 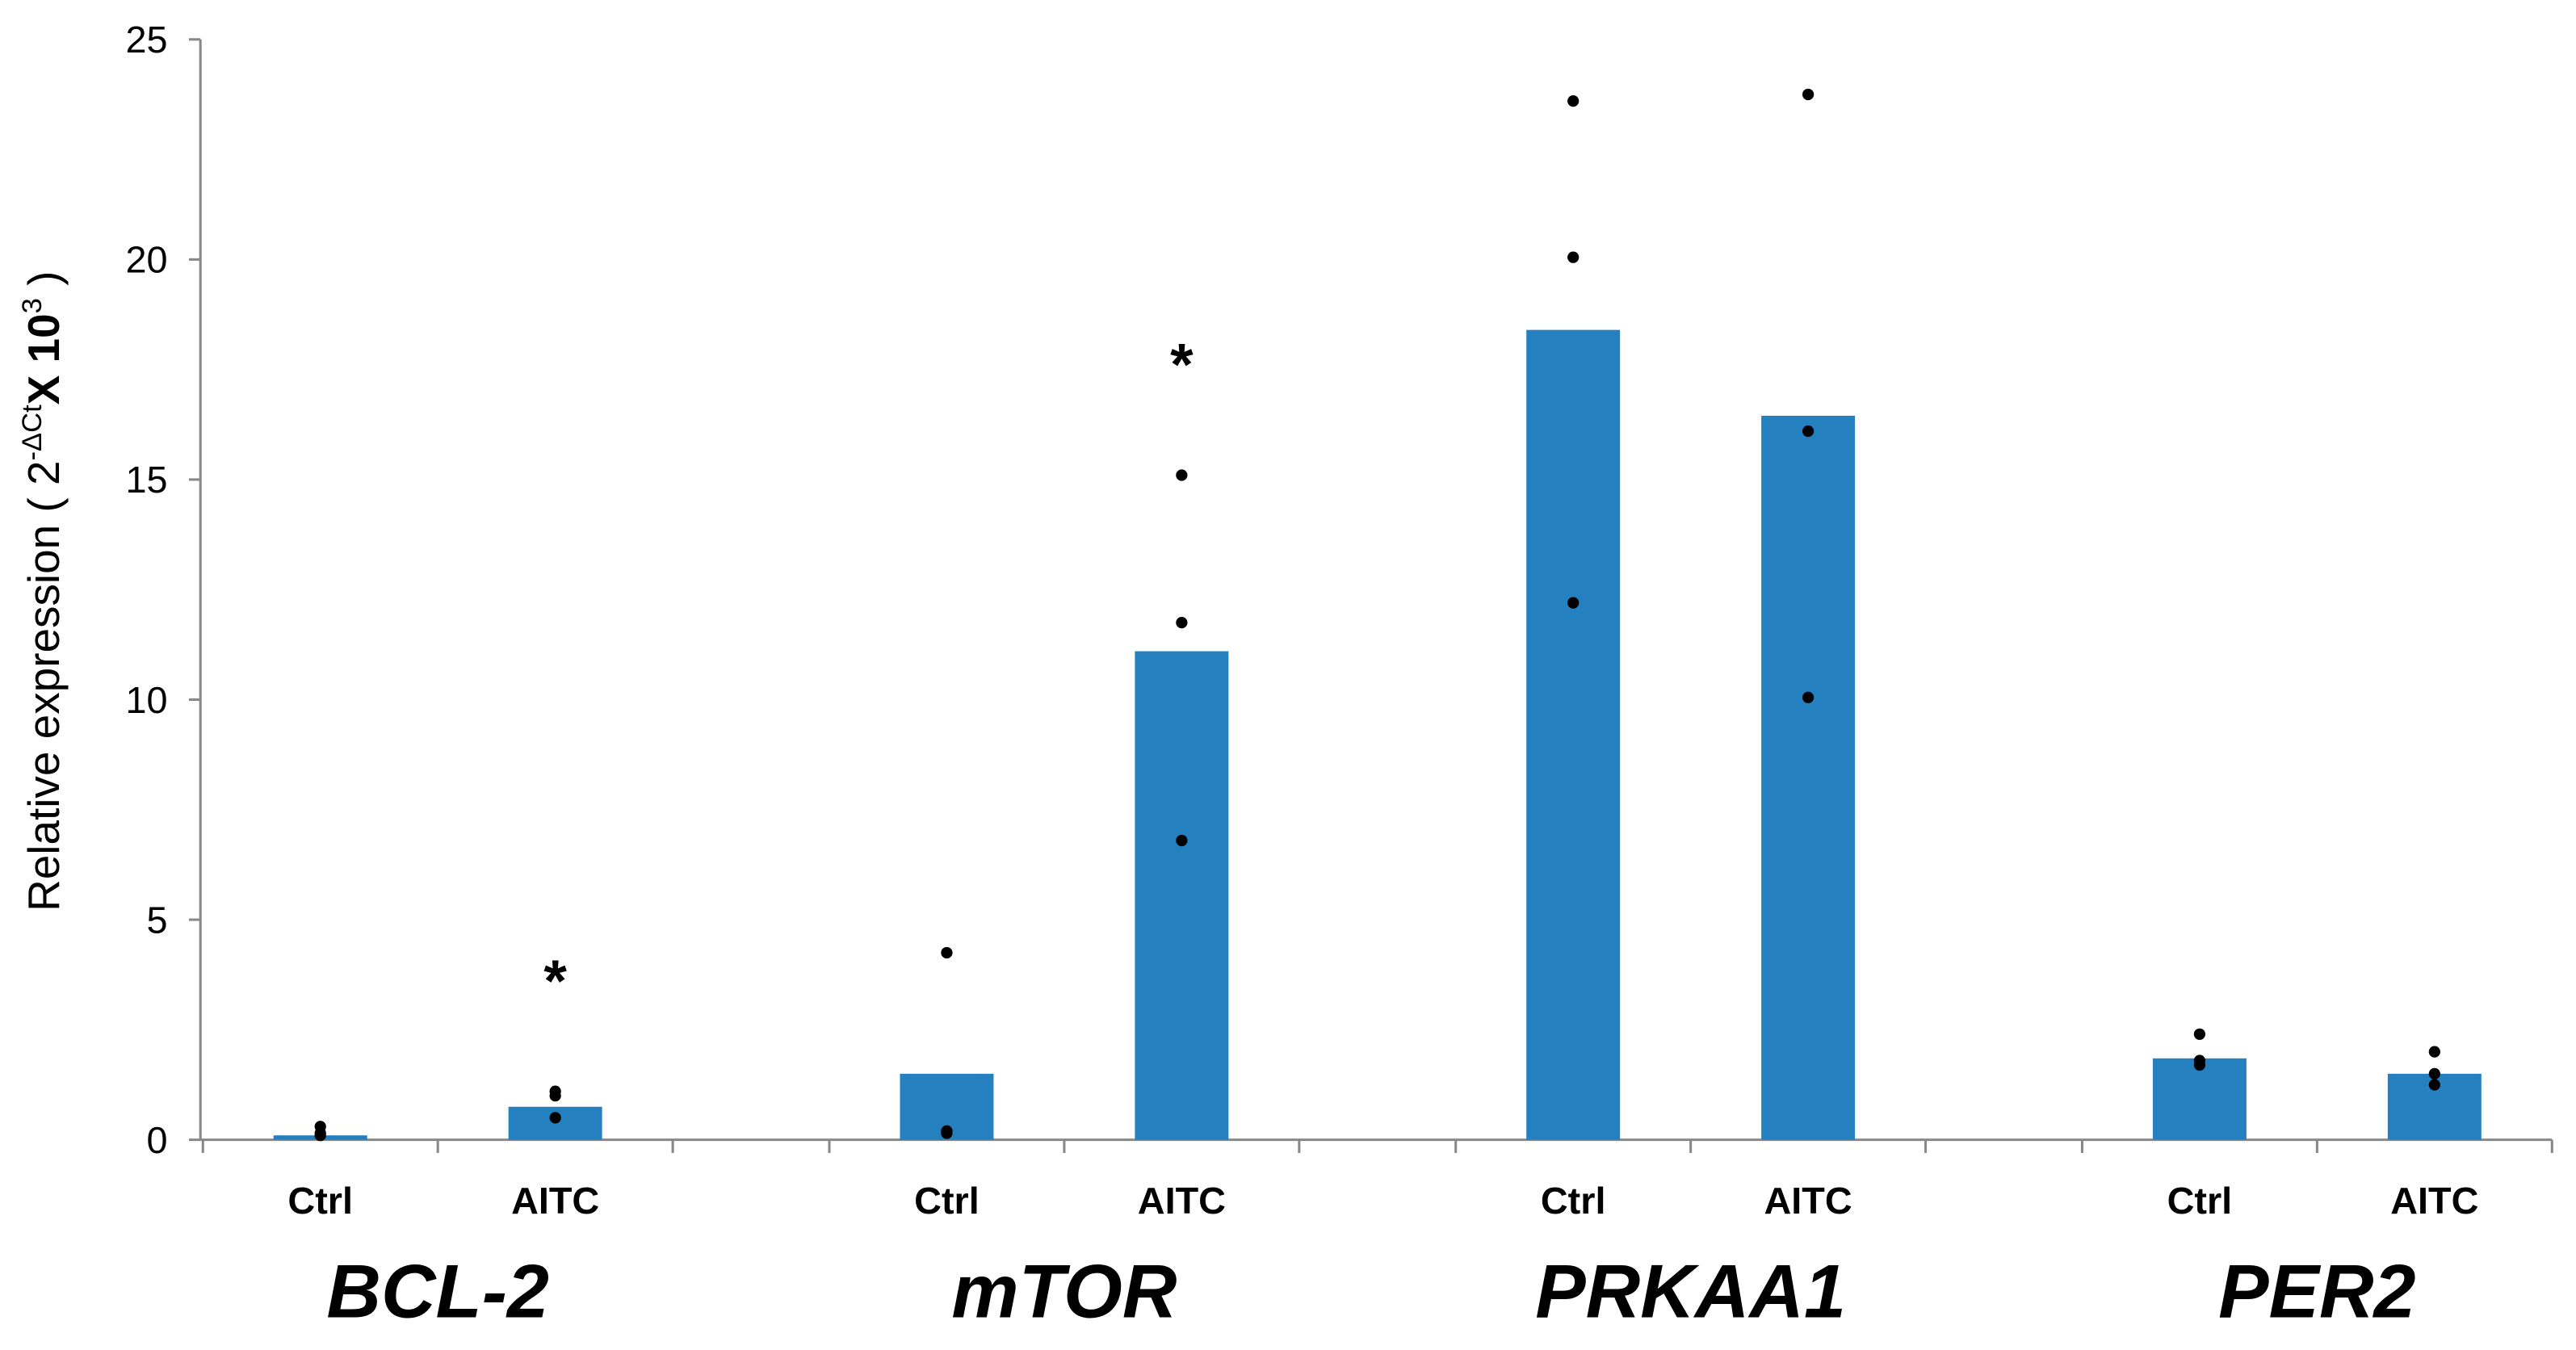 What do you see at coordinates (146, 40) in the screenshot?
I see `y-tick-label: 25` at bounding box center [146, 40].